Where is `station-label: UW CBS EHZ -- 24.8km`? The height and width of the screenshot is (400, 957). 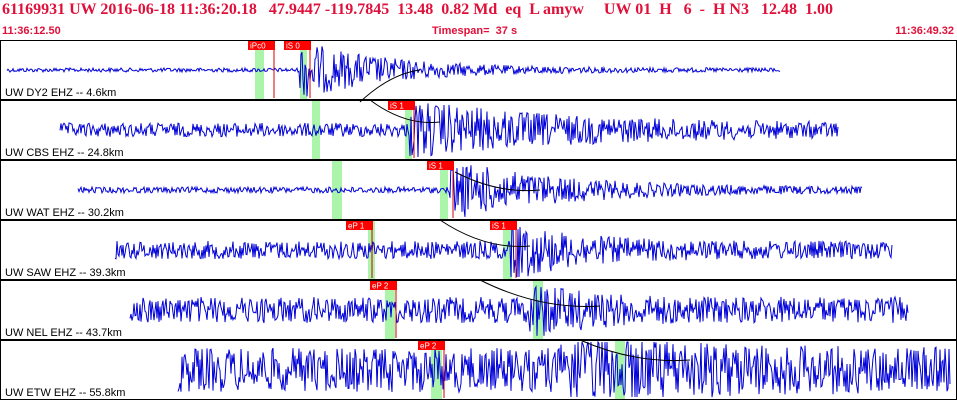 station-label: UW CBS EHZ -- 24.8km is located at coordinates (64, 153).